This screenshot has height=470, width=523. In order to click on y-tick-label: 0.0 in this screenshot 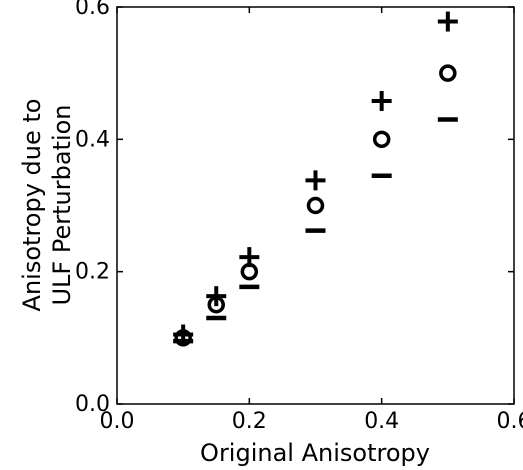, I will do `click(92, 404)`.